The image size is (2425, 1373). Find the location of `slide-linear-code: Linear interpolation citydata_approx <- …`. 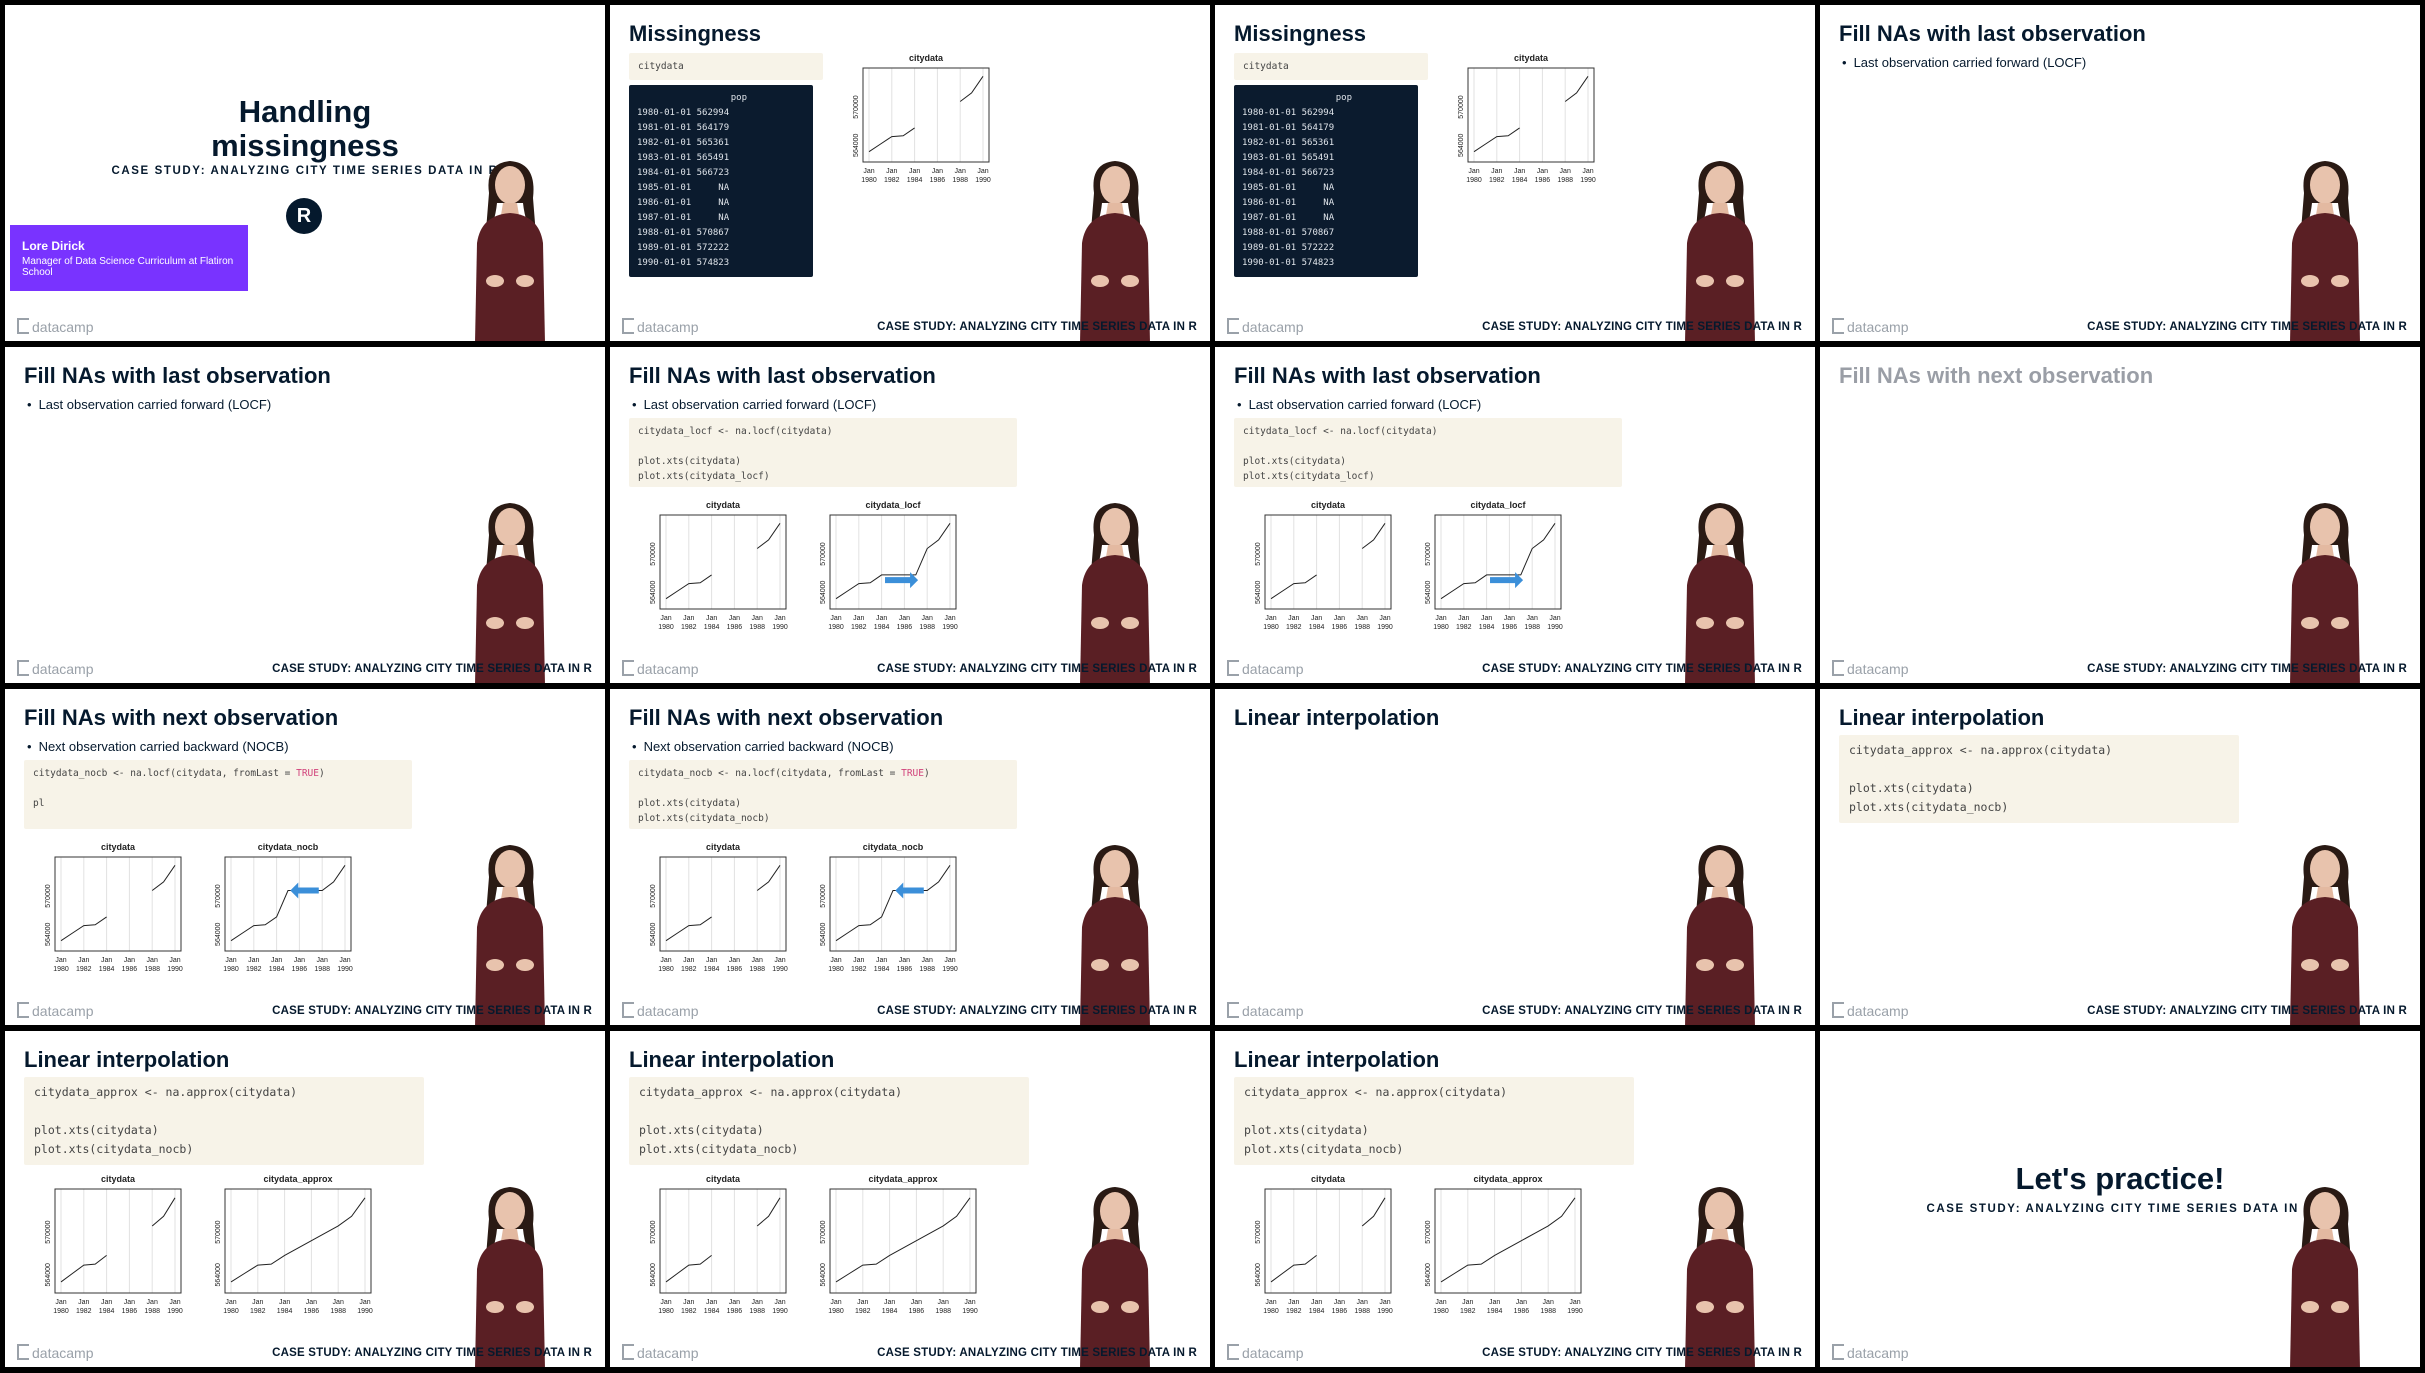

slide-linear-code: Linear interpolation citydata_approx <- … is located at coordinates (2120, 857).